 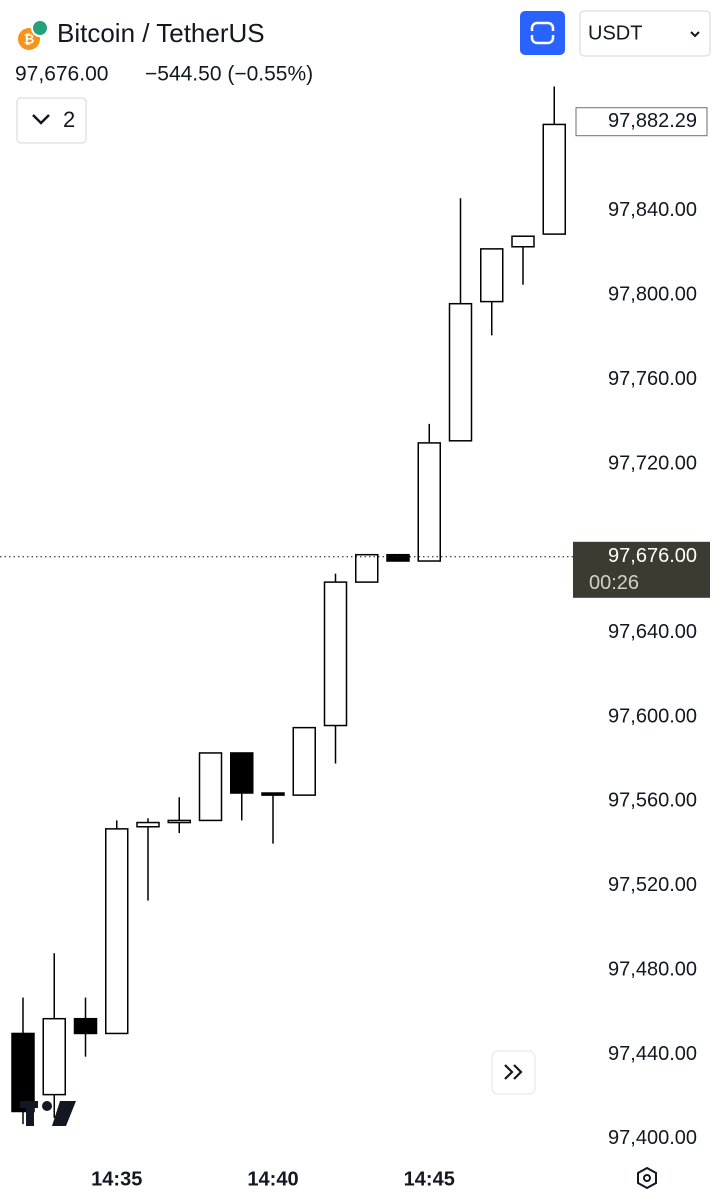 I want to click on indicators-toggle: 2, so click(x=51, y=120).